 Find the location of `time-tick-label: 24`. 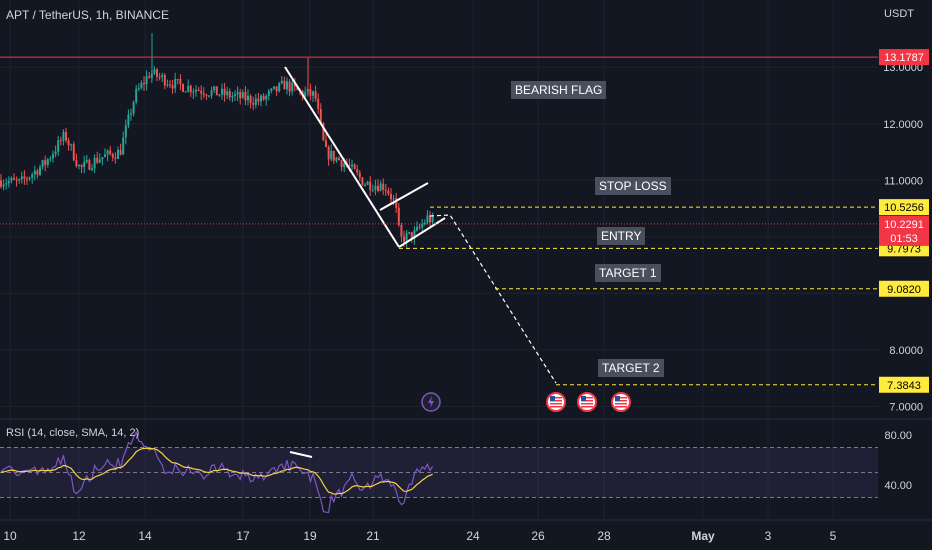

time-tick-label: 24 is located at coordinates (473, 536).